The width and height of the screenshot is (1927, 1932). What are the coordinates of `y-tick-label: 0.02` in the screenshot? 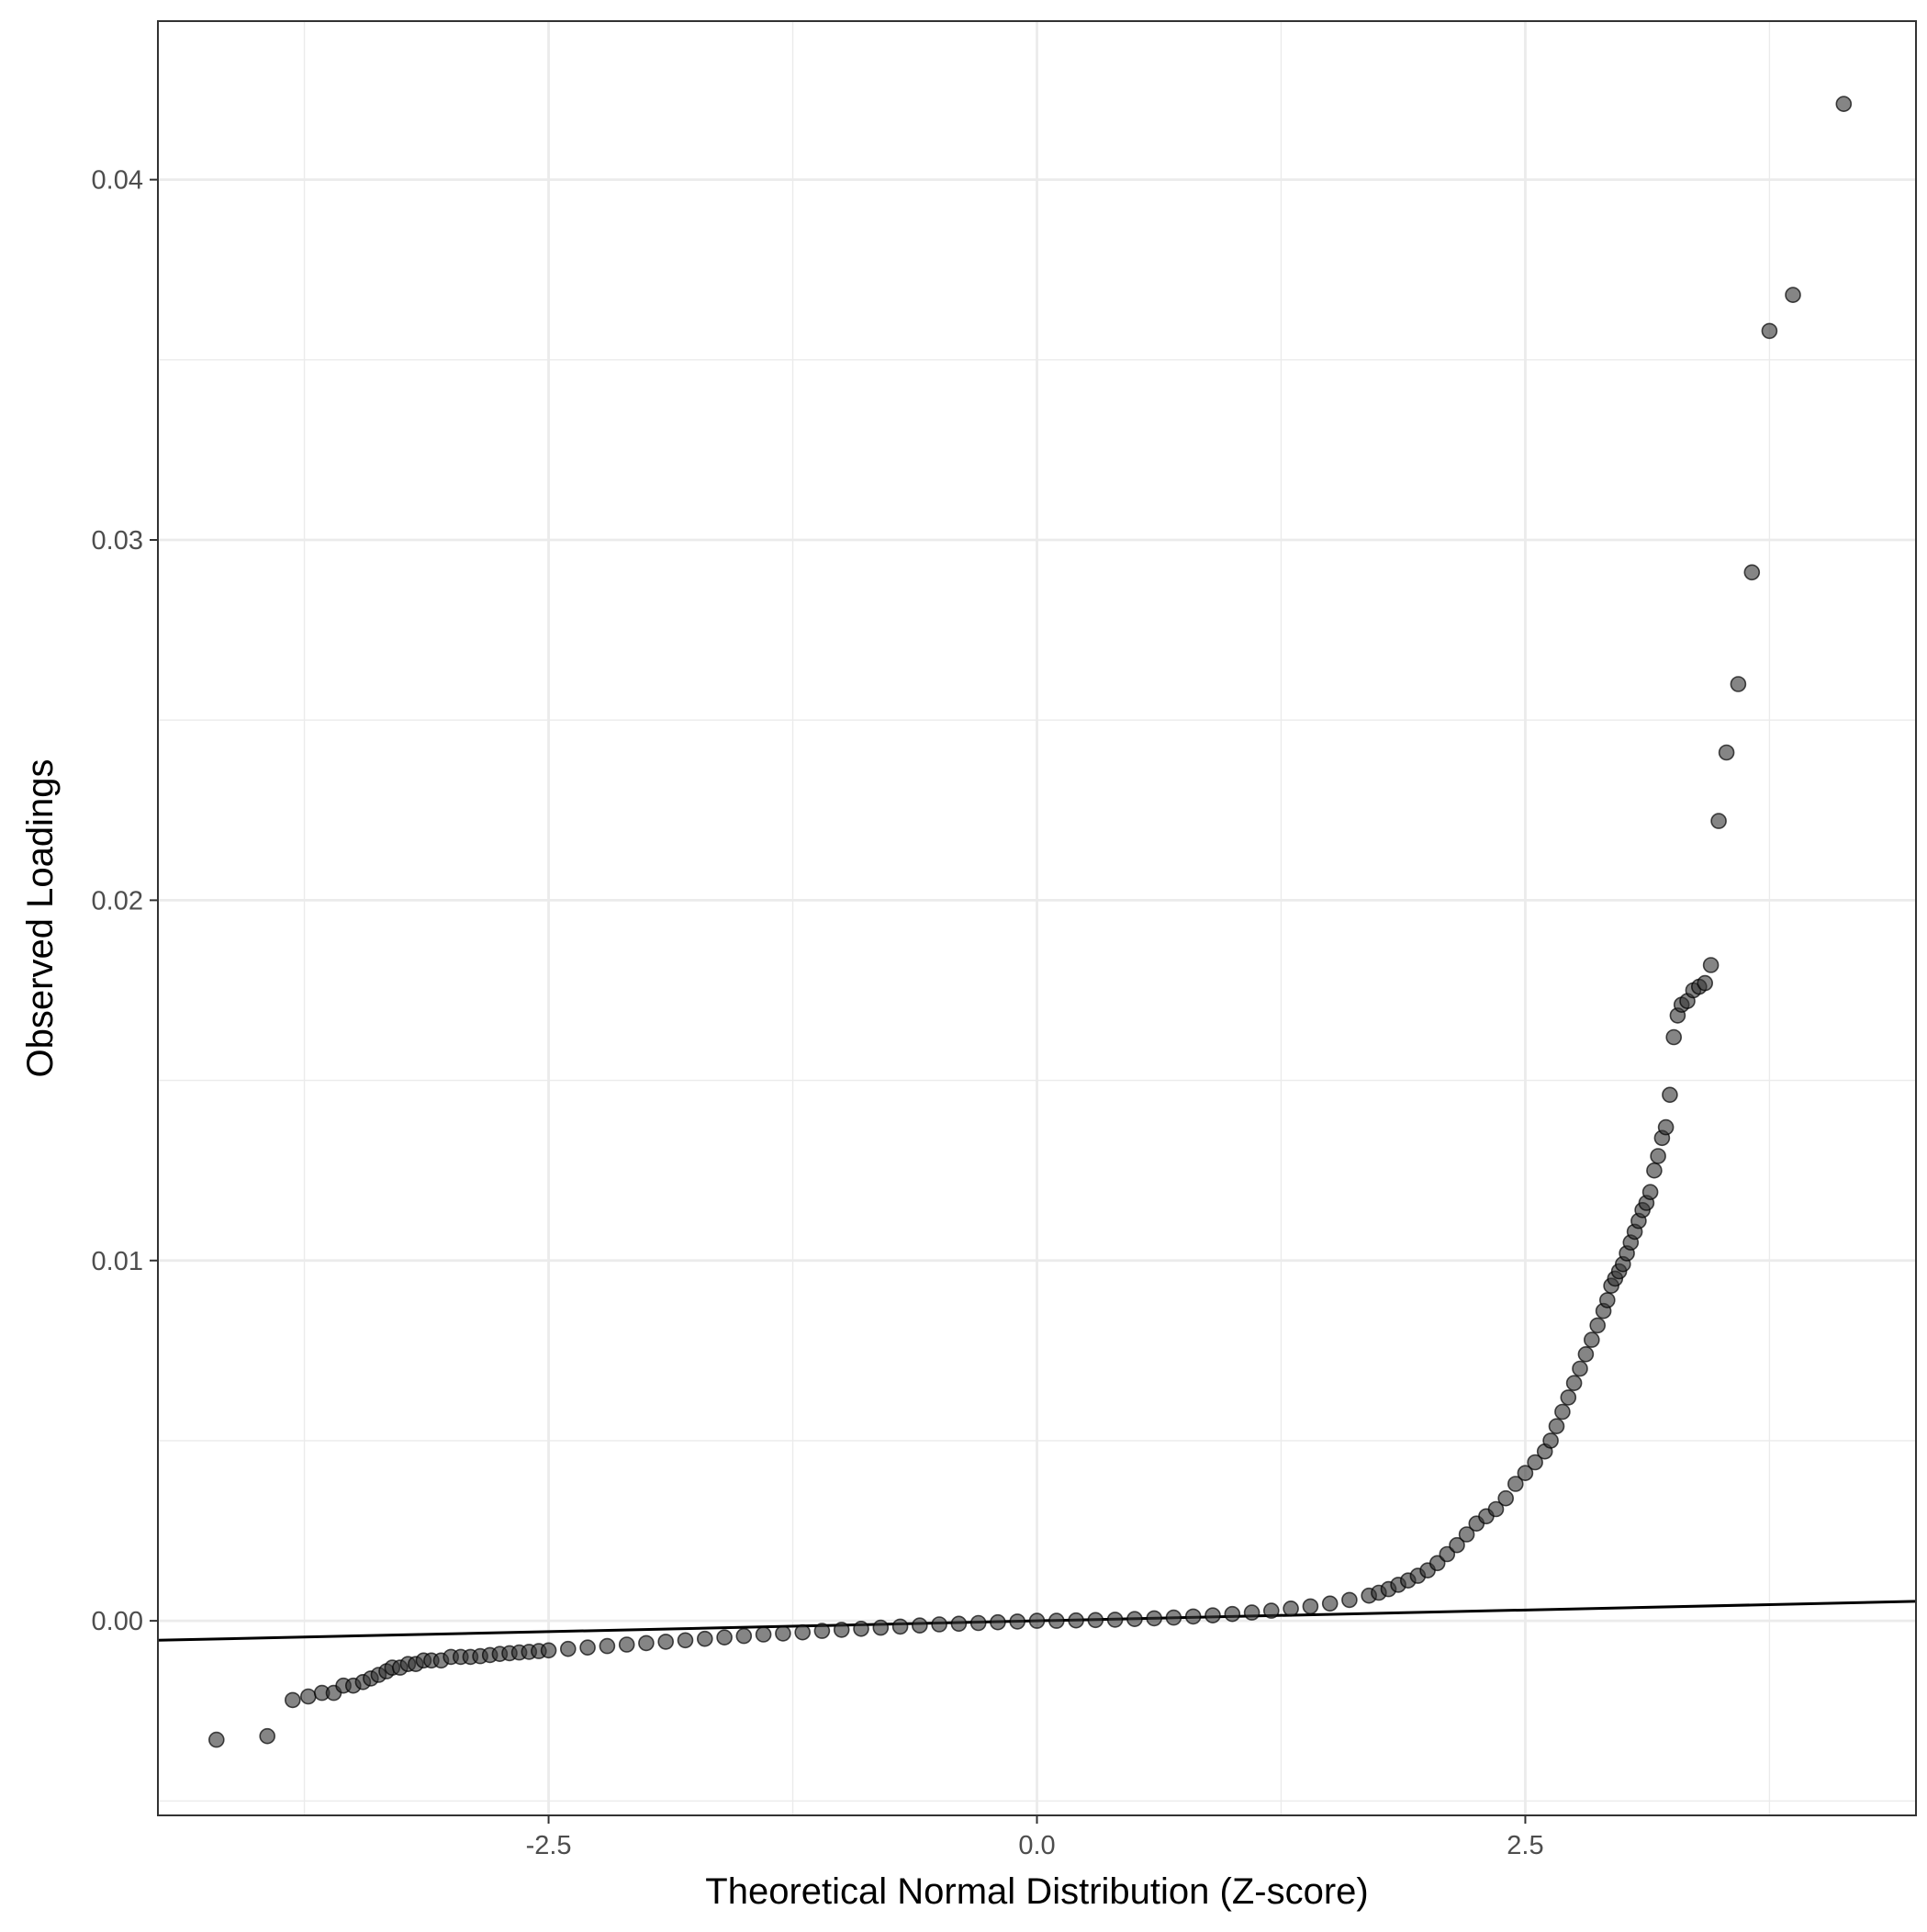 It's located at (118, 900).